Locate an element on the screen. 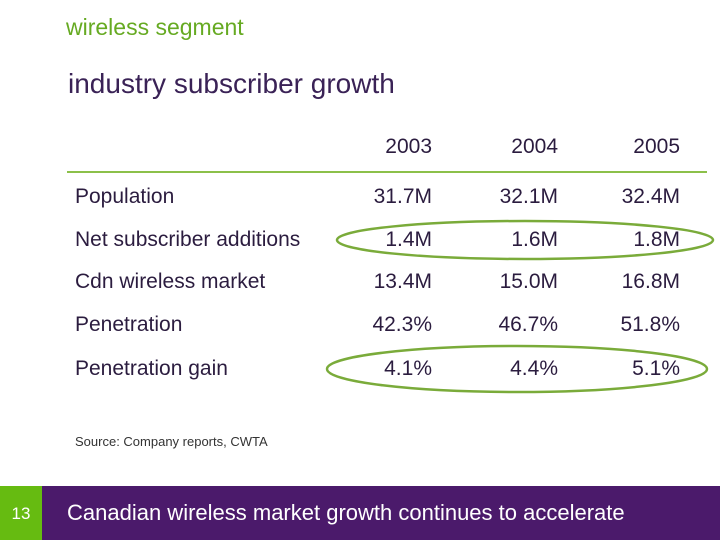  source-note: Source: Company reports, CWTA is located at coordinates (171, 441).